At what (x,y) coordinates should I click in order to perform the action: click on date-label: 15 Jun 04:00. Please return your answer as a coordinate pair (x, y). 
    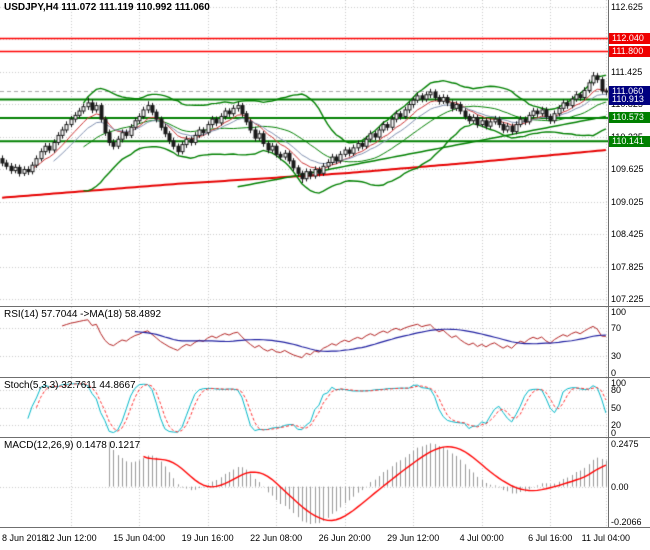
    Looking at the image, I should click on (139, 538).